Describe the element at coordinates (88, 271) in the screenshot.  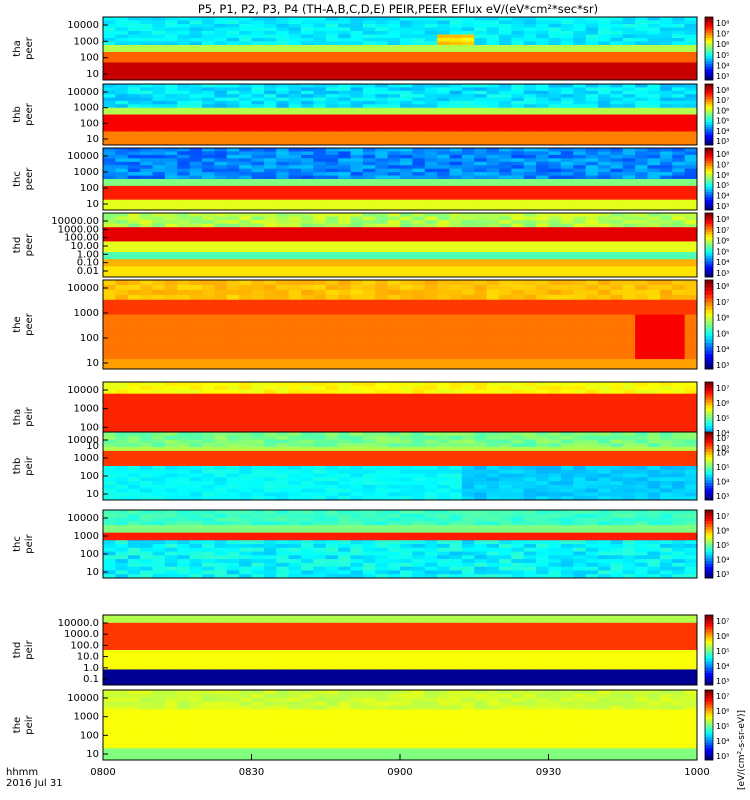
I see `y-tick-label: 0.01` at that location.